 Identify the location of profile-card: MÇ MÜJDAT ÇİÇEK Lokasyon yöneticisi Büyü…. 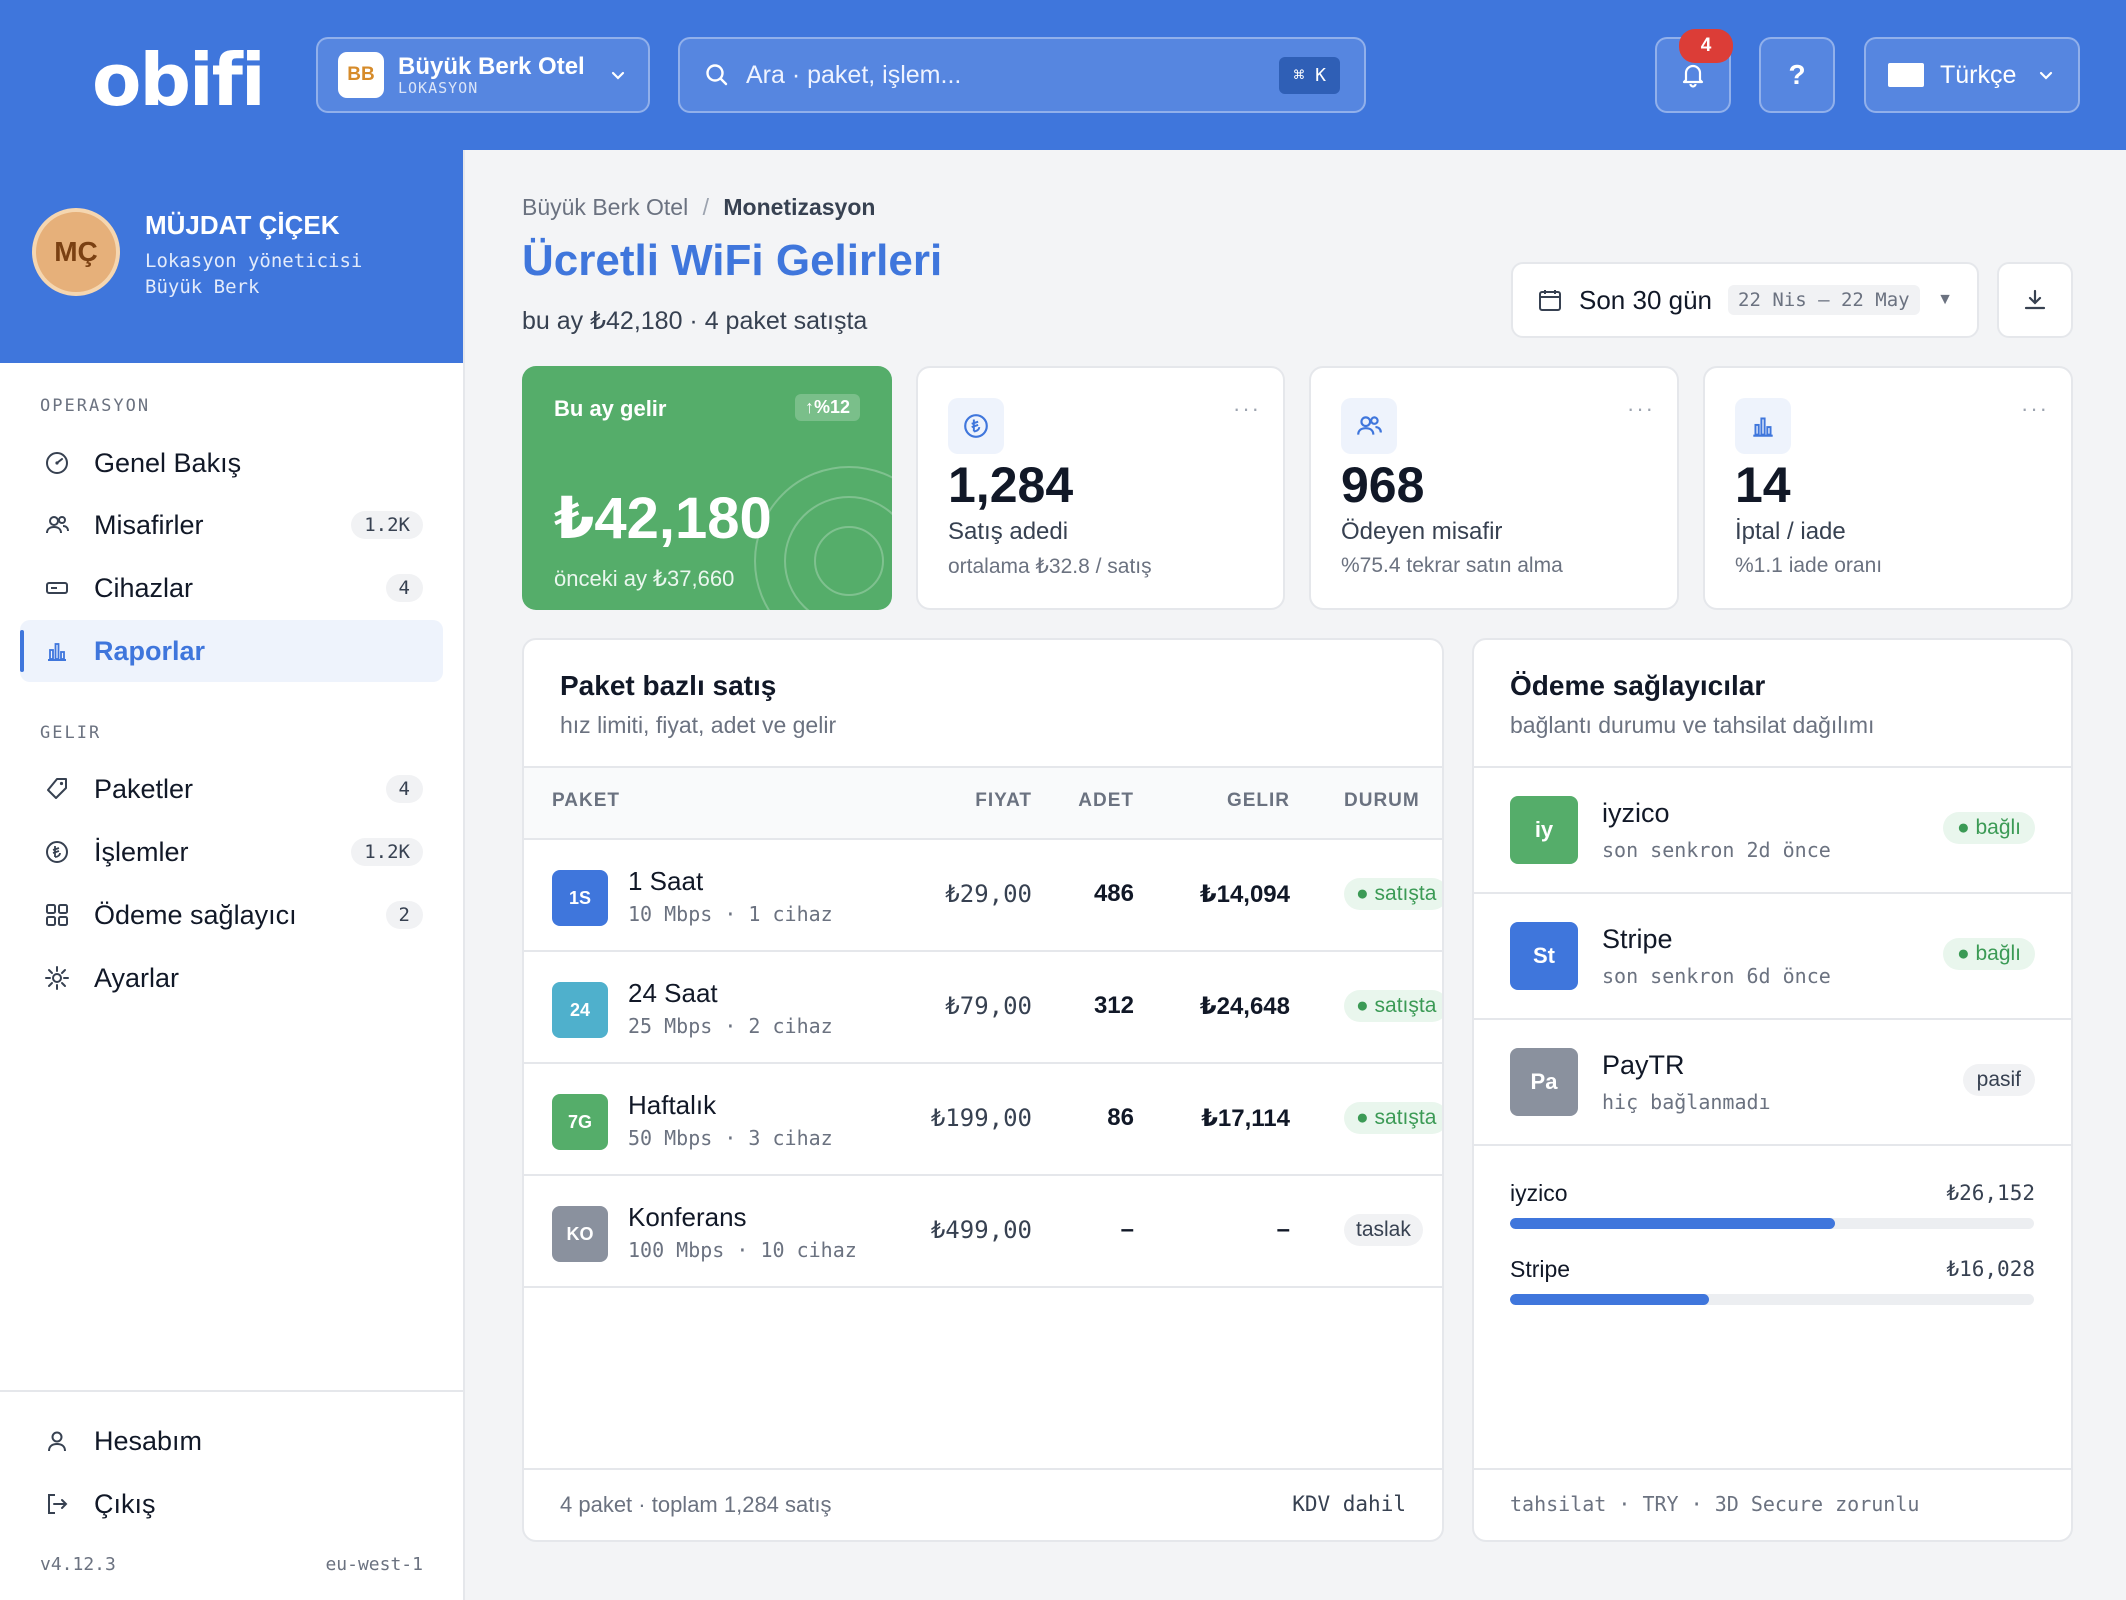
(231, 256).